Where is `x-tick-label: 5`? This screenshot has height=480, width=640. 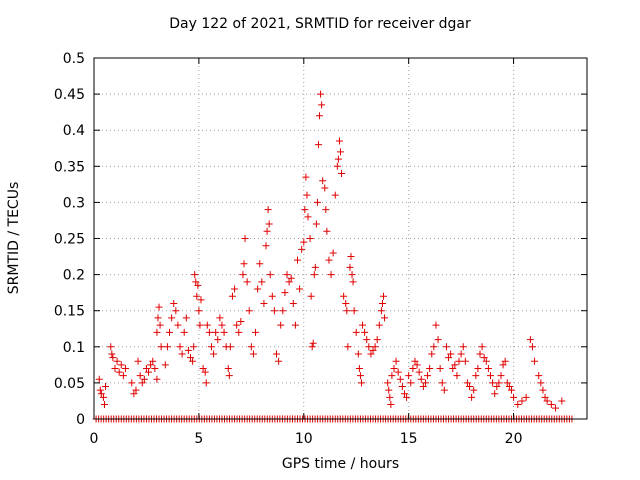 x-tick-label: 5 is located at coordinates (198, 439).